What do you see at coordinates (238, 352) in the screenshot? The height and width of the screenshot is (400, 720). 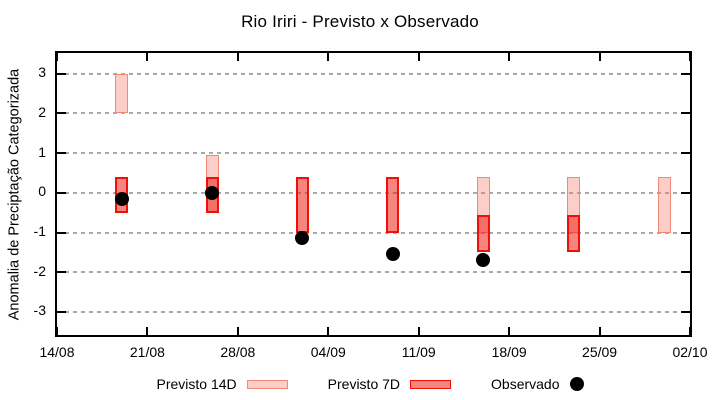 I see `x-tick-label: 28/08` at bounding box center [238, 352].